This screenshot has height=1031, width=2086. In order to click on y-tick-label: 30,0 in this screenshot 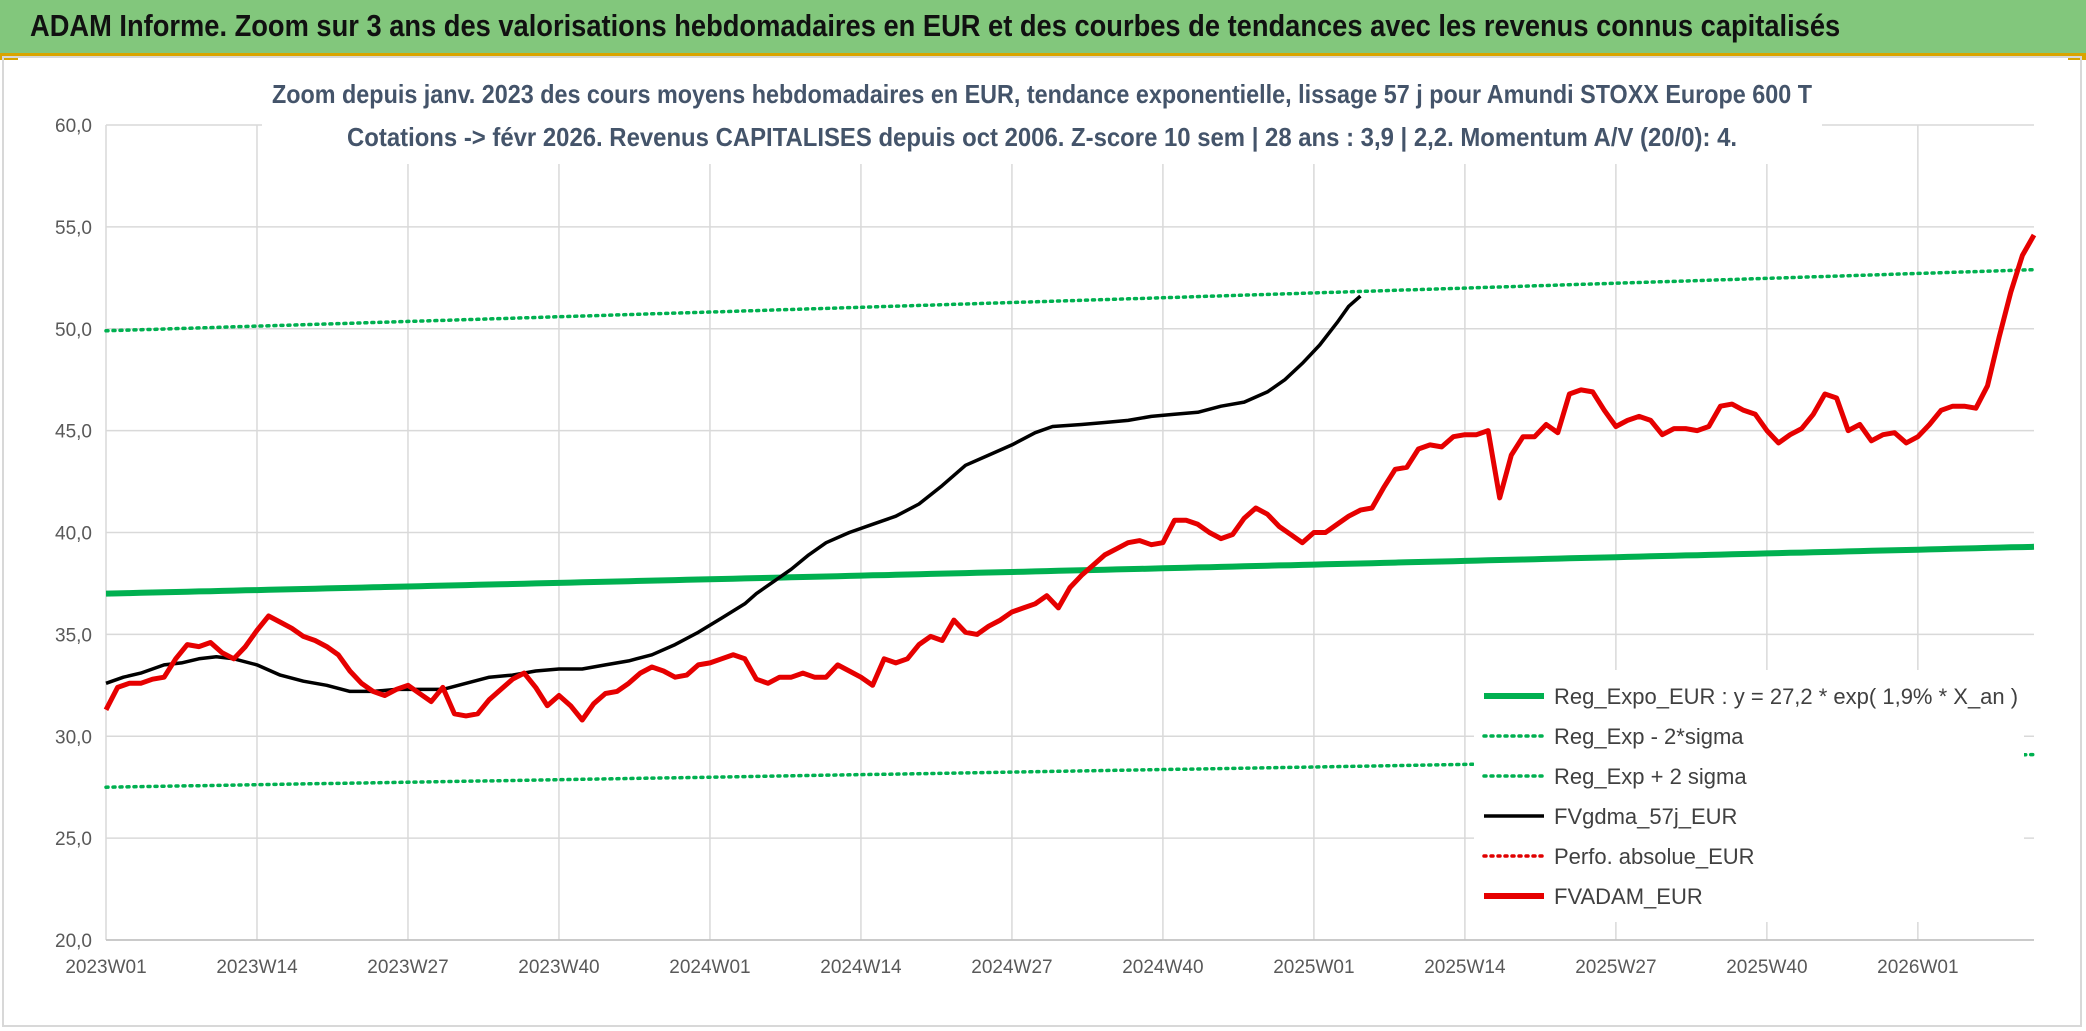, I will do `click(73, 737)`.